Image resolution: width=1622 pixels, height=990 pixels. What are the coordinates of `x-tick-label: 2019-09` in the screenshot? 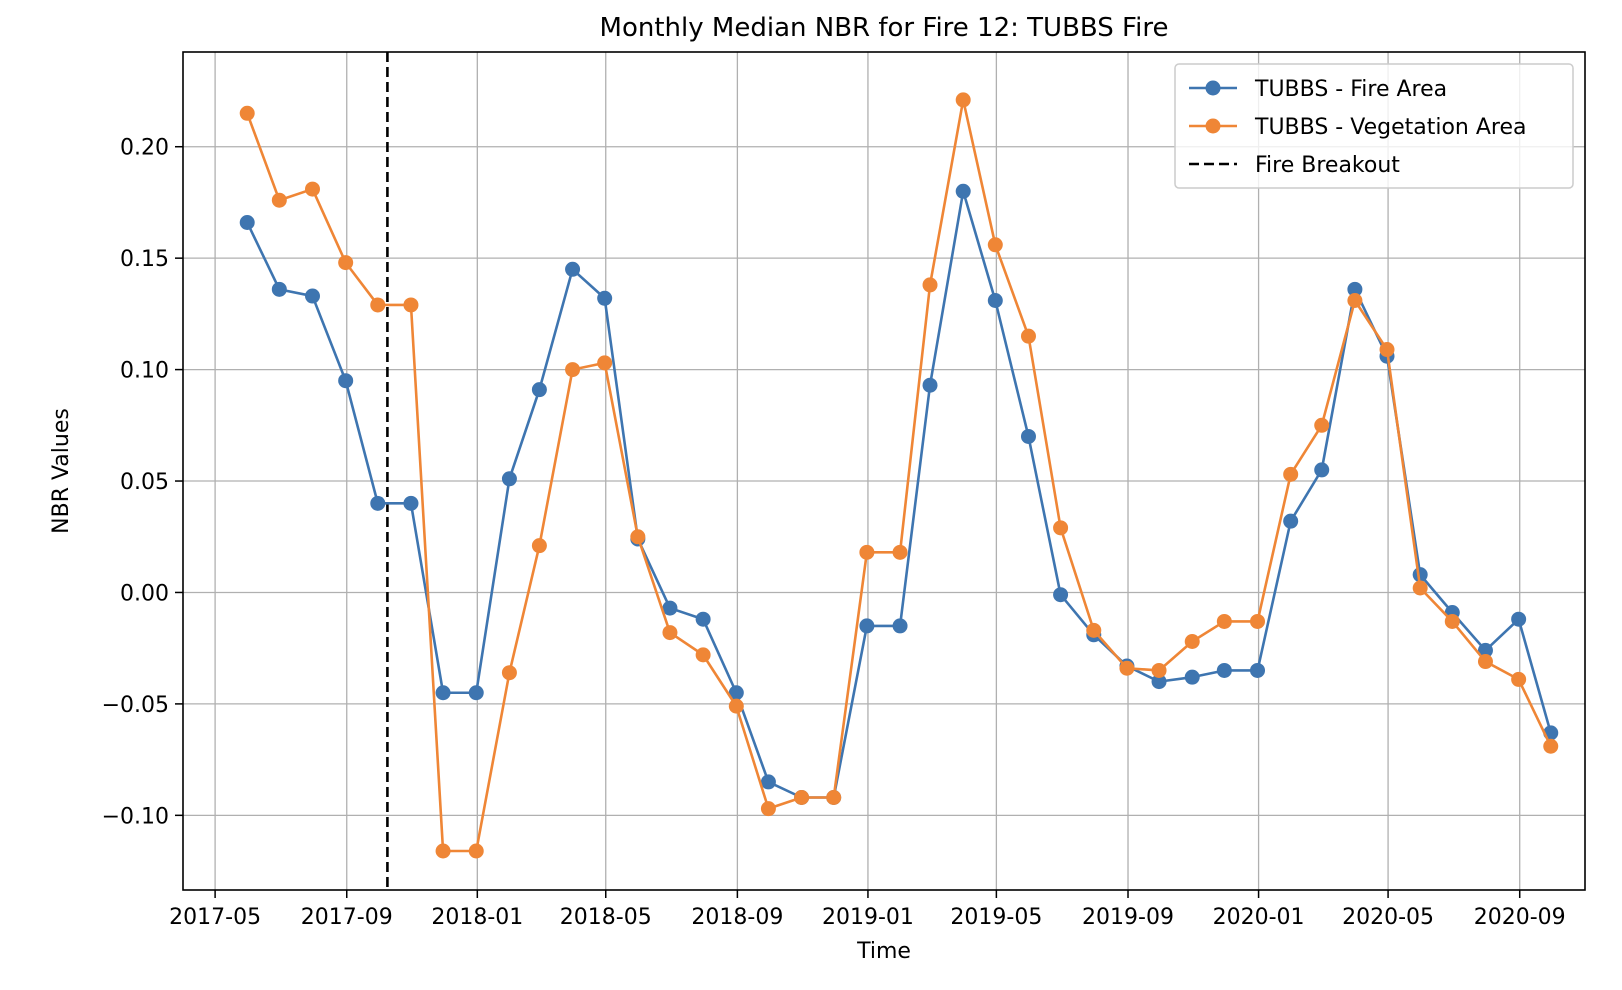 It's located at (1128, 917).